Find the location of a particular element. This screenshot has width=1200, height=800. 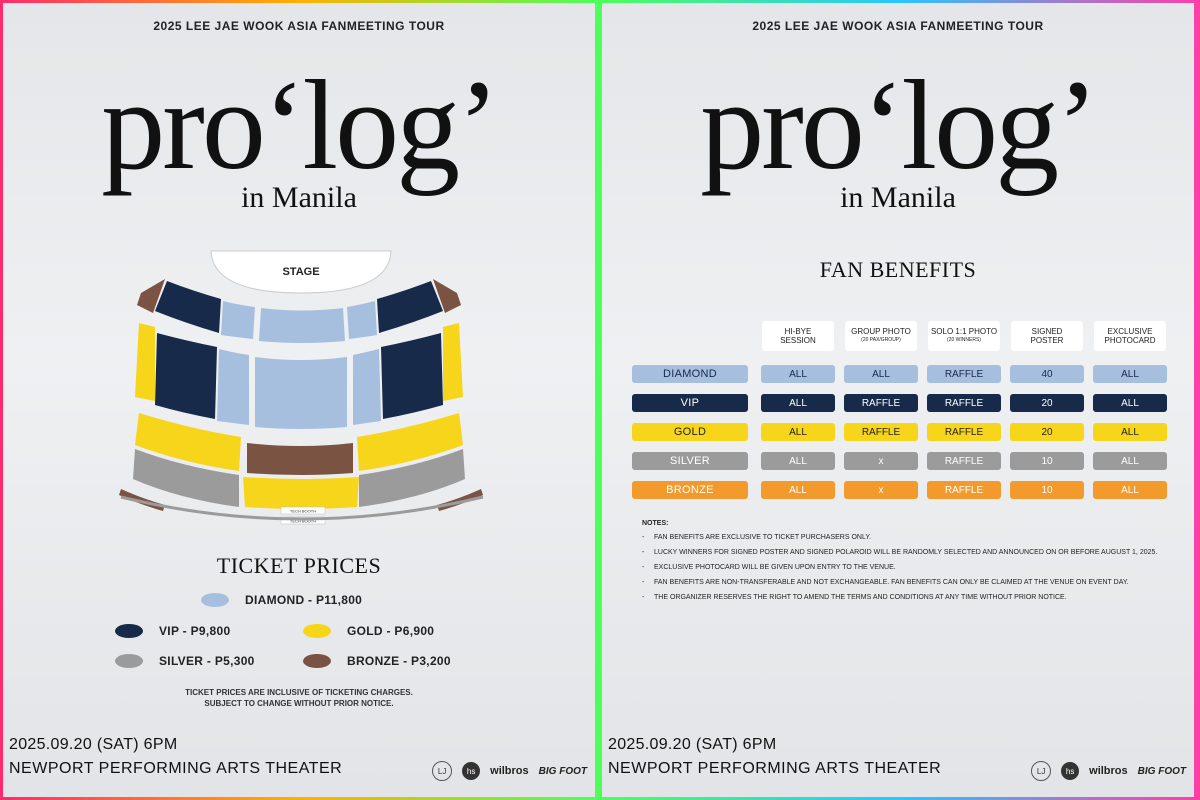

legend-gold: GOLD - P6,900 is located at coordinates (368, 631).